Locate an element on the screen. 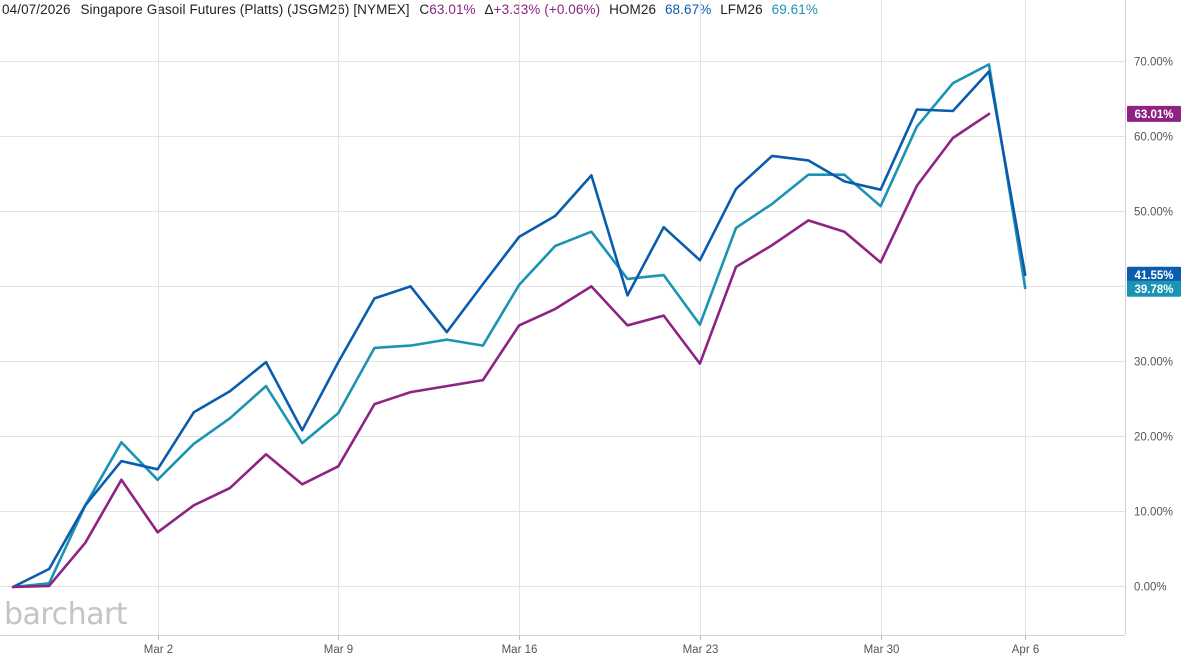 Image resolution: width=1188 pixels, height=661 pixels. header-change-value: +3.33% (+0.06%) is located at coordinates (547, 9).